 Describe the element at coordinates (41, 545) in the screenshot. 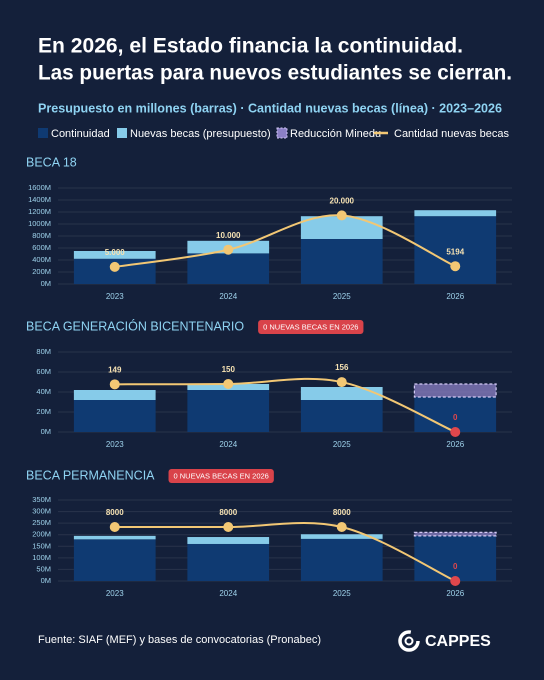

I see `y-tick-label: 150M` at that location.